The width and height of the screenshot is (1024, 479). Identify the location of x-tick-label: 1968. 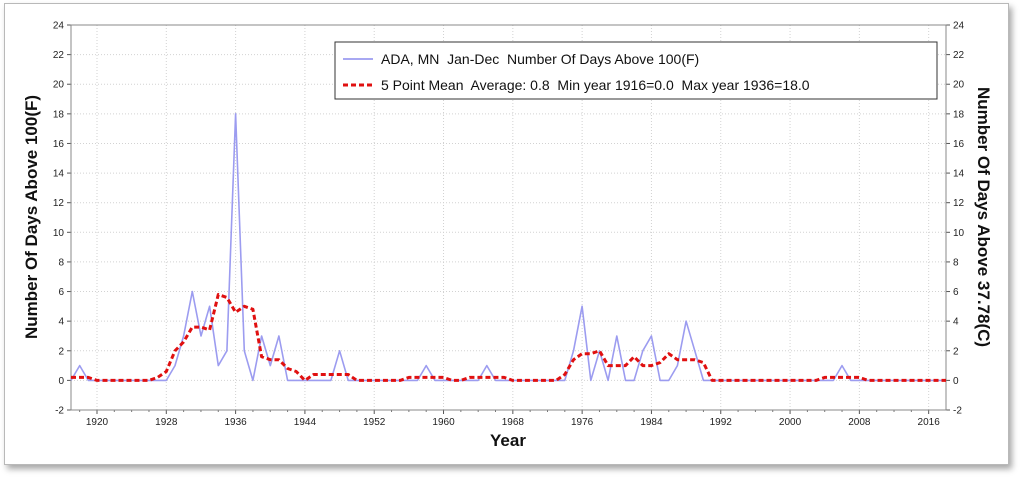
(513, 422).